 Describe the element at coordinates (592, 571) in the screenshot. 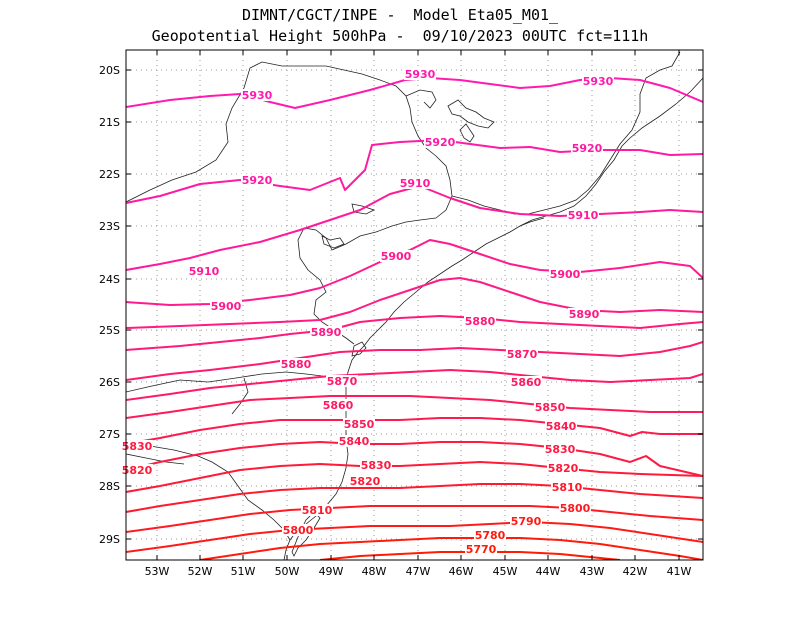

I see `lon-label: 43W` at that location.